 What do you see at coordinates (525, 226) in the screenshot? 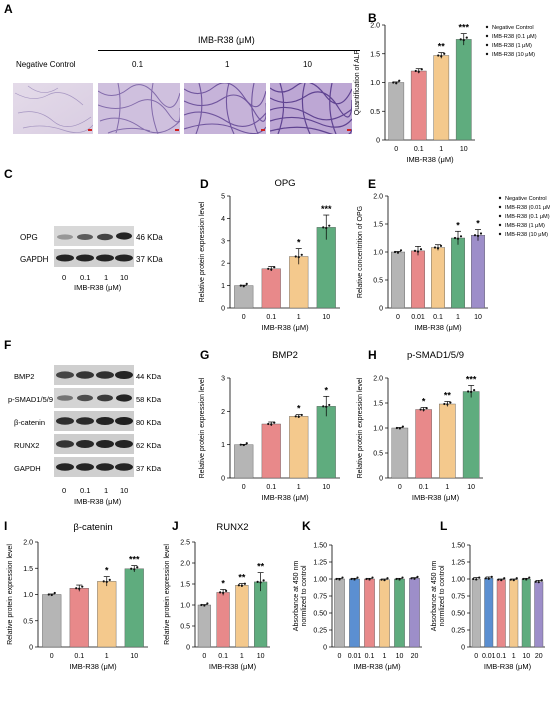
I see `legend-entry: IMB-R38 (1 μM)` at bounding box center [525, 226].